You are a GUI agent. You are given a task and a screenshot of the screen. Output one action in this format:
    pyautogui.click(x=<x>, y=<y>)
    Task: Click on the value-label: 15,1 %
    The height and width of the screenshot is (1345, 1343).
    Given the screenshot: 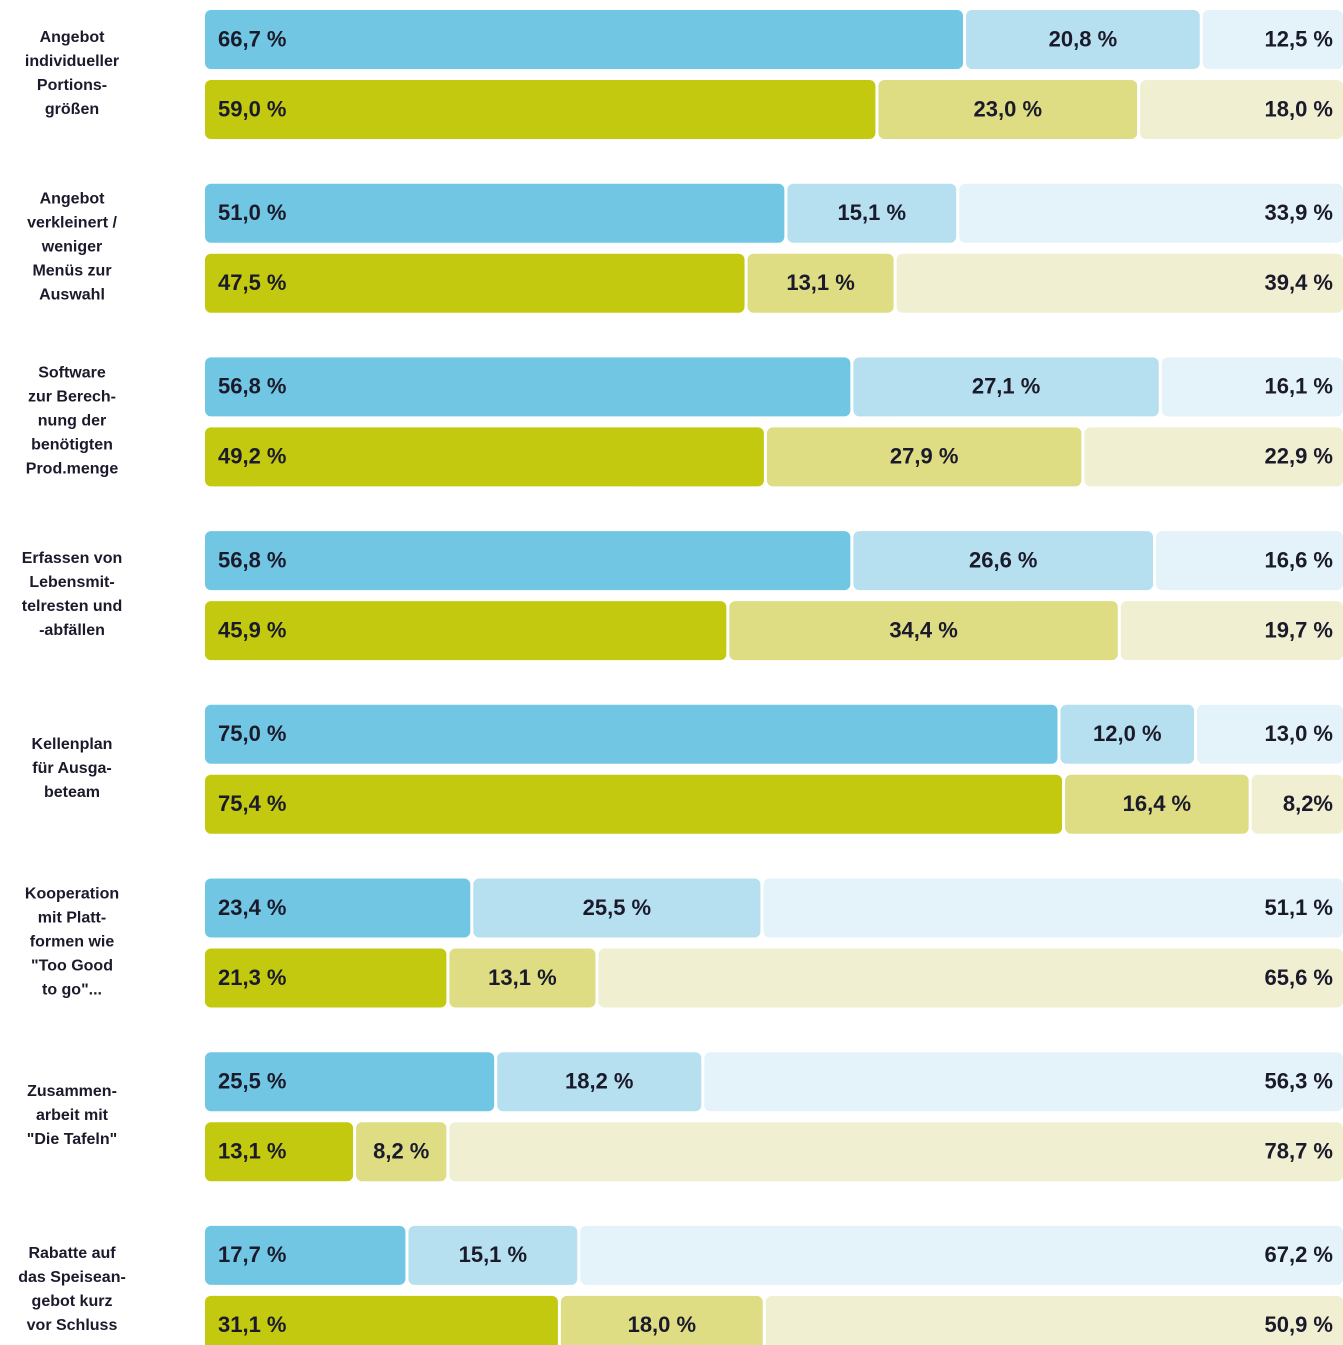 What is the action you would take?
    pyautogui.click(x=493, y=1254)
    